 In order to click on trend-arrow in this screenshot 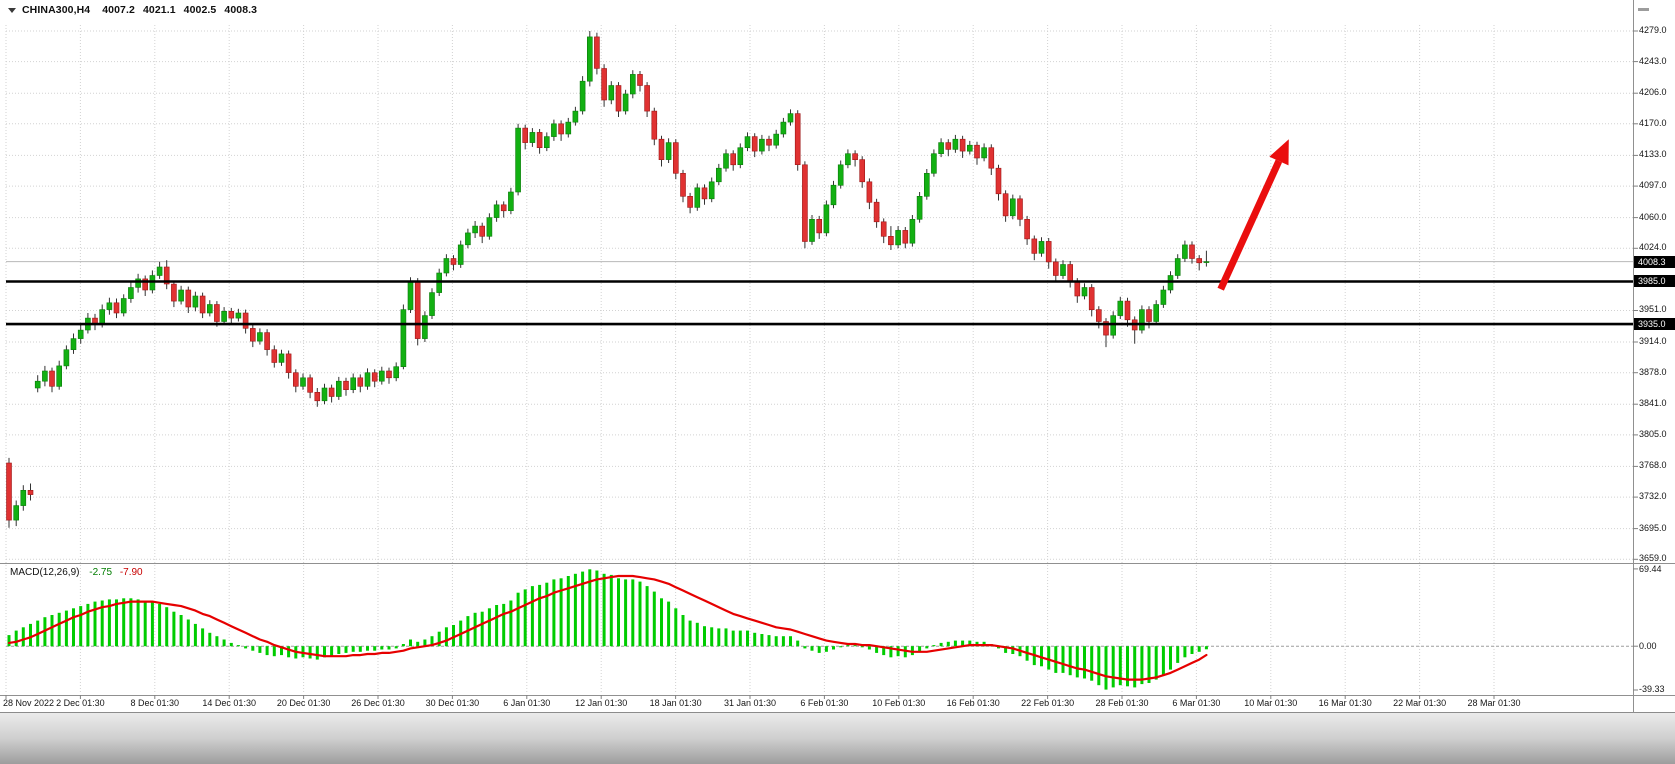, I will do `click(1253, 215)`.